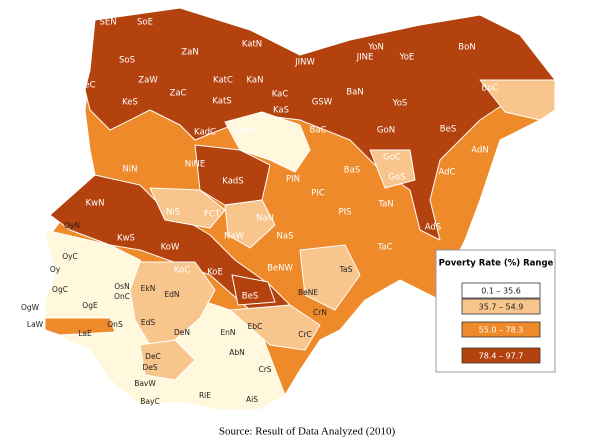 This screenshot has width=615, height=441. I want to click on district-label: PIS, so click(344, 213).